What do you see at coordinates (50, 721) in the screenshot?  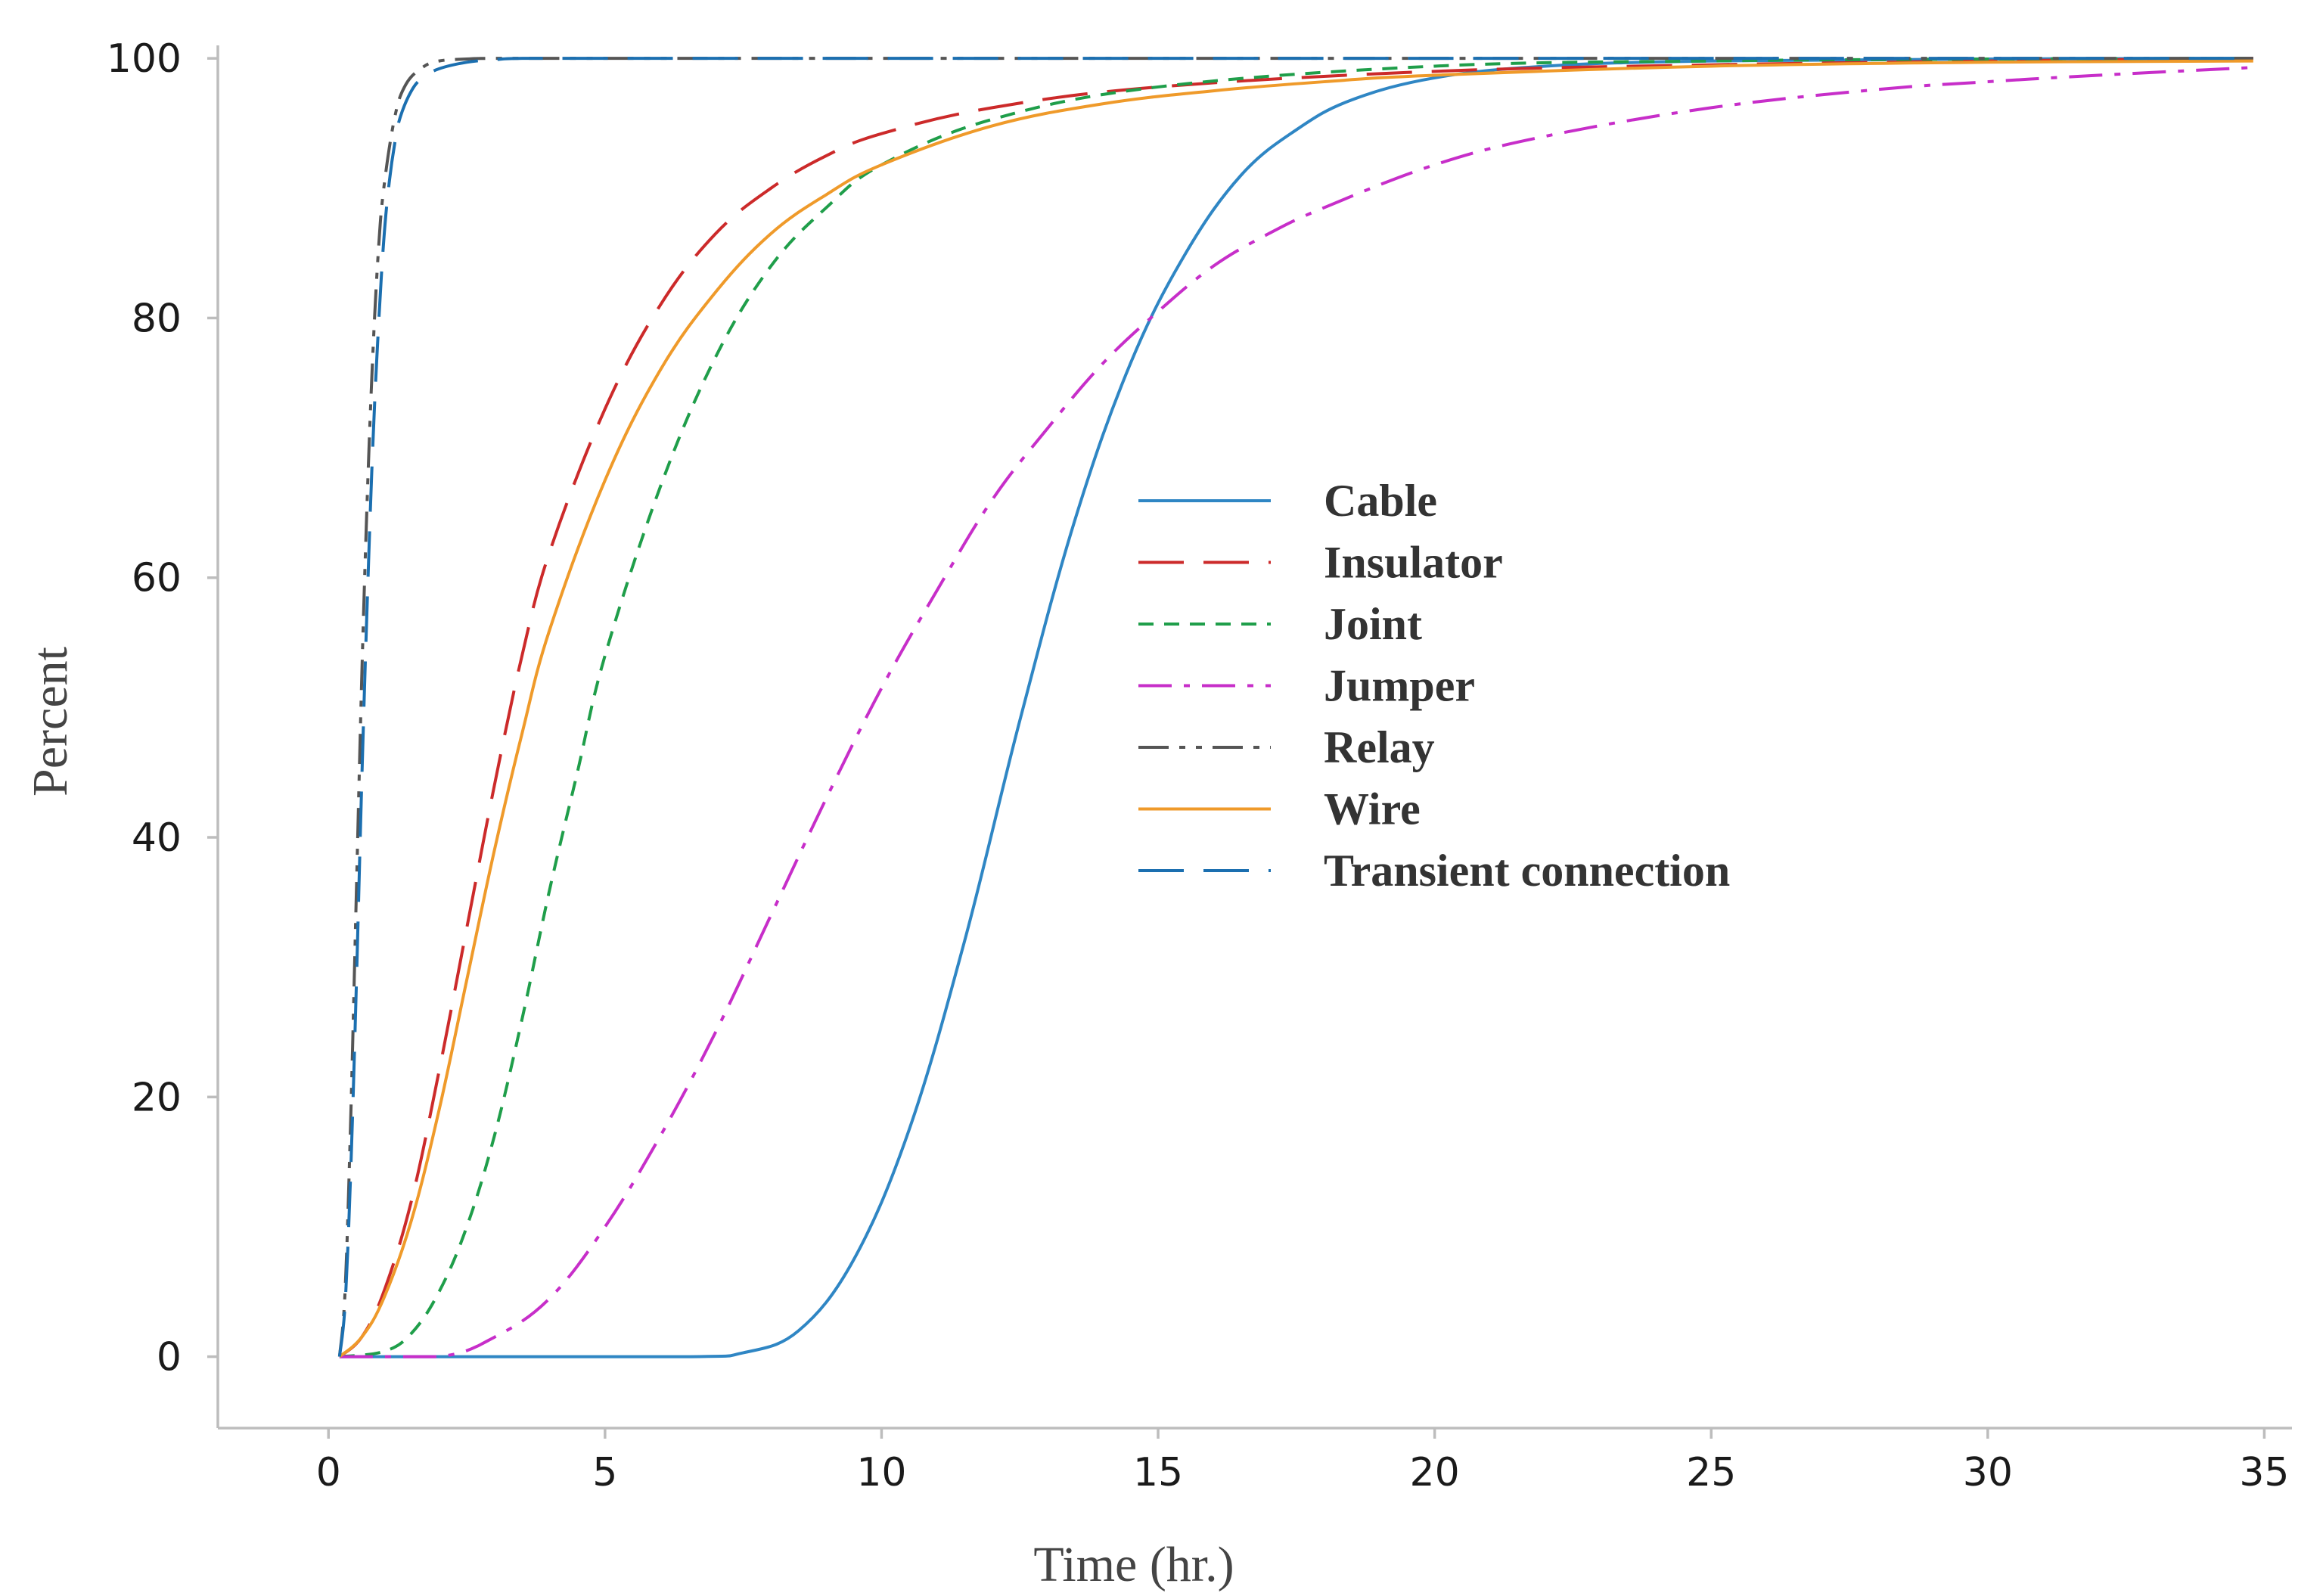 I see `y-axis-title: Percent` at bounding box center [50, 721].